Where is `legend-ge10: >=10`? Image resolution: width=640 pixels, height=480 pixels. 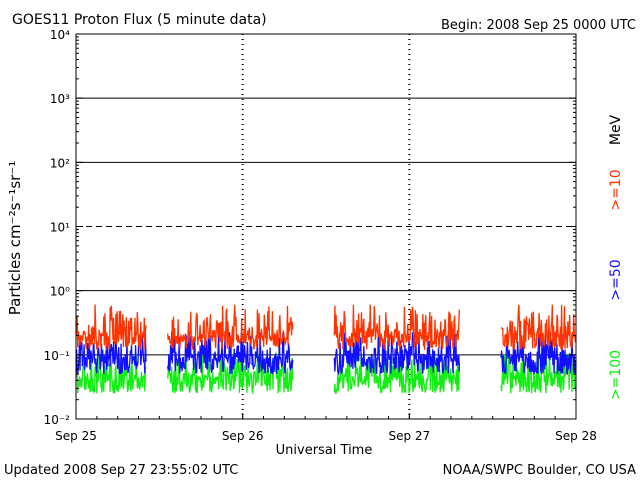 legend-ge10: >=10 is located at coordinates (616, 189).